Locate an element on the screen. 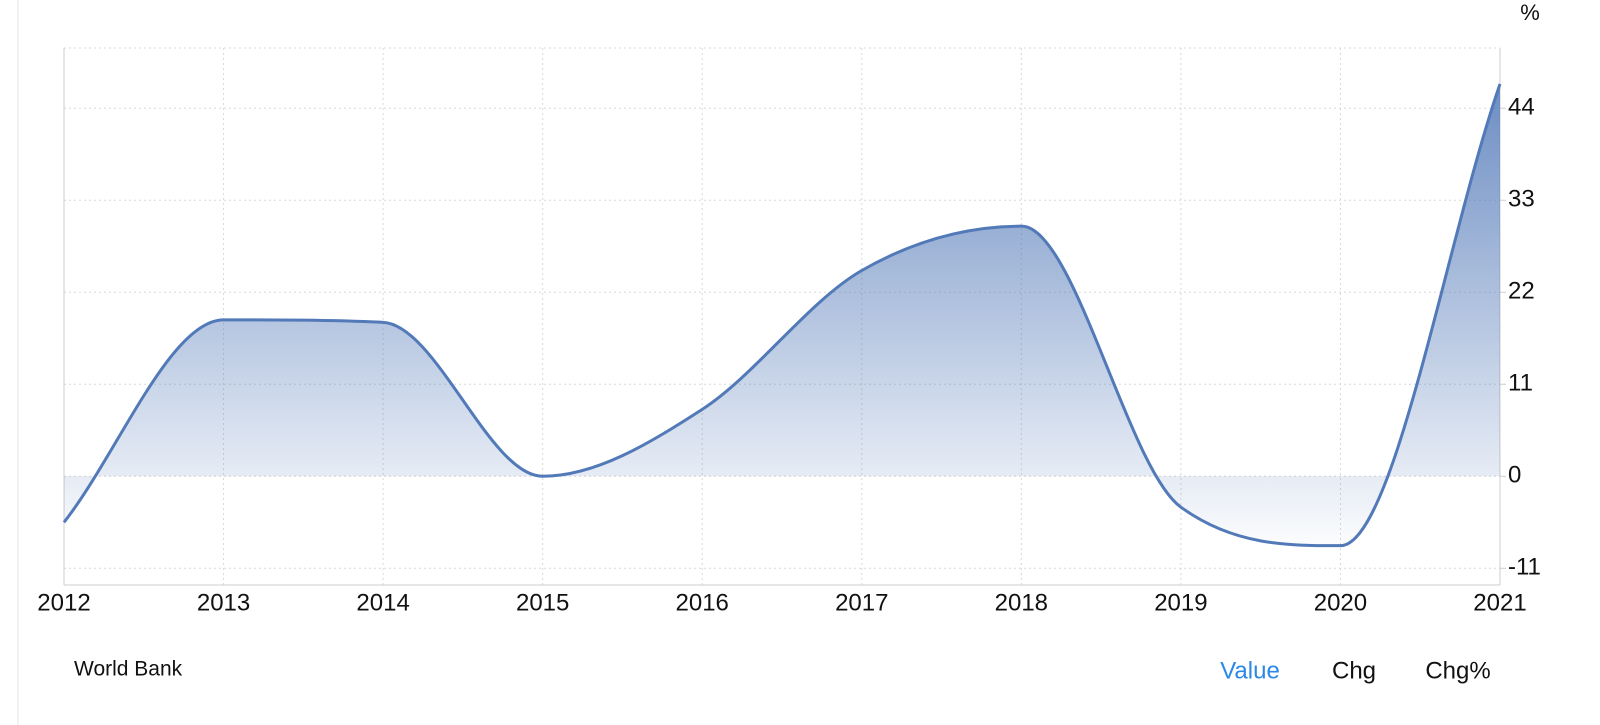 This screenshot has height=725, width=1600. x-tick-label: 2015 is located at coordinates (542, 602).